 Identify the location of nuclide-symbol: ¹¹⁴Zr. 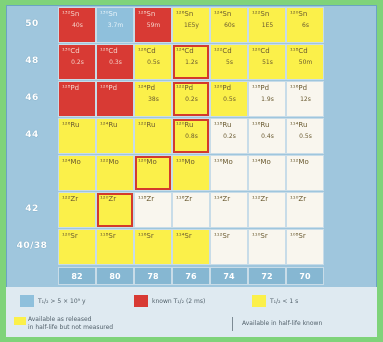
(222, 199).